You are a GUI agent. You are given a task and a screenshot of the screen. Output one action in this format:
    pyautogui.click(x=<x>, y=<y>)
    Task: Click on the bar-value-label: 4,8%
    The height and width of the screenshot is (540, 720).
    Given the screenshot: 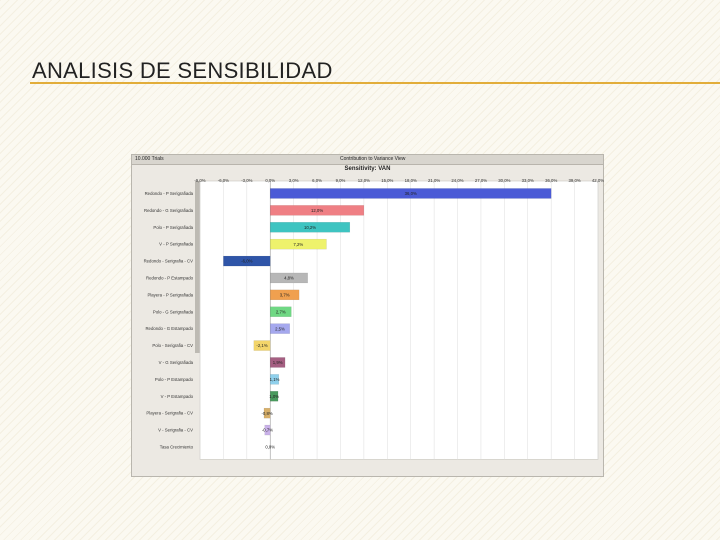 What is the action you would take?
    pyautogui.click(x=289, y=278)
    